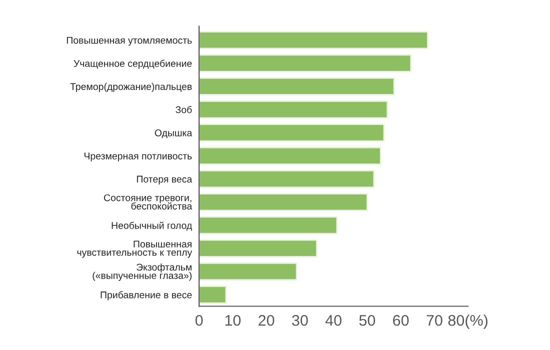  What do you see at coordinates (401, 320) in the screenshot?
I see `x-tick-label: 60` at bounding box center [401, 320].